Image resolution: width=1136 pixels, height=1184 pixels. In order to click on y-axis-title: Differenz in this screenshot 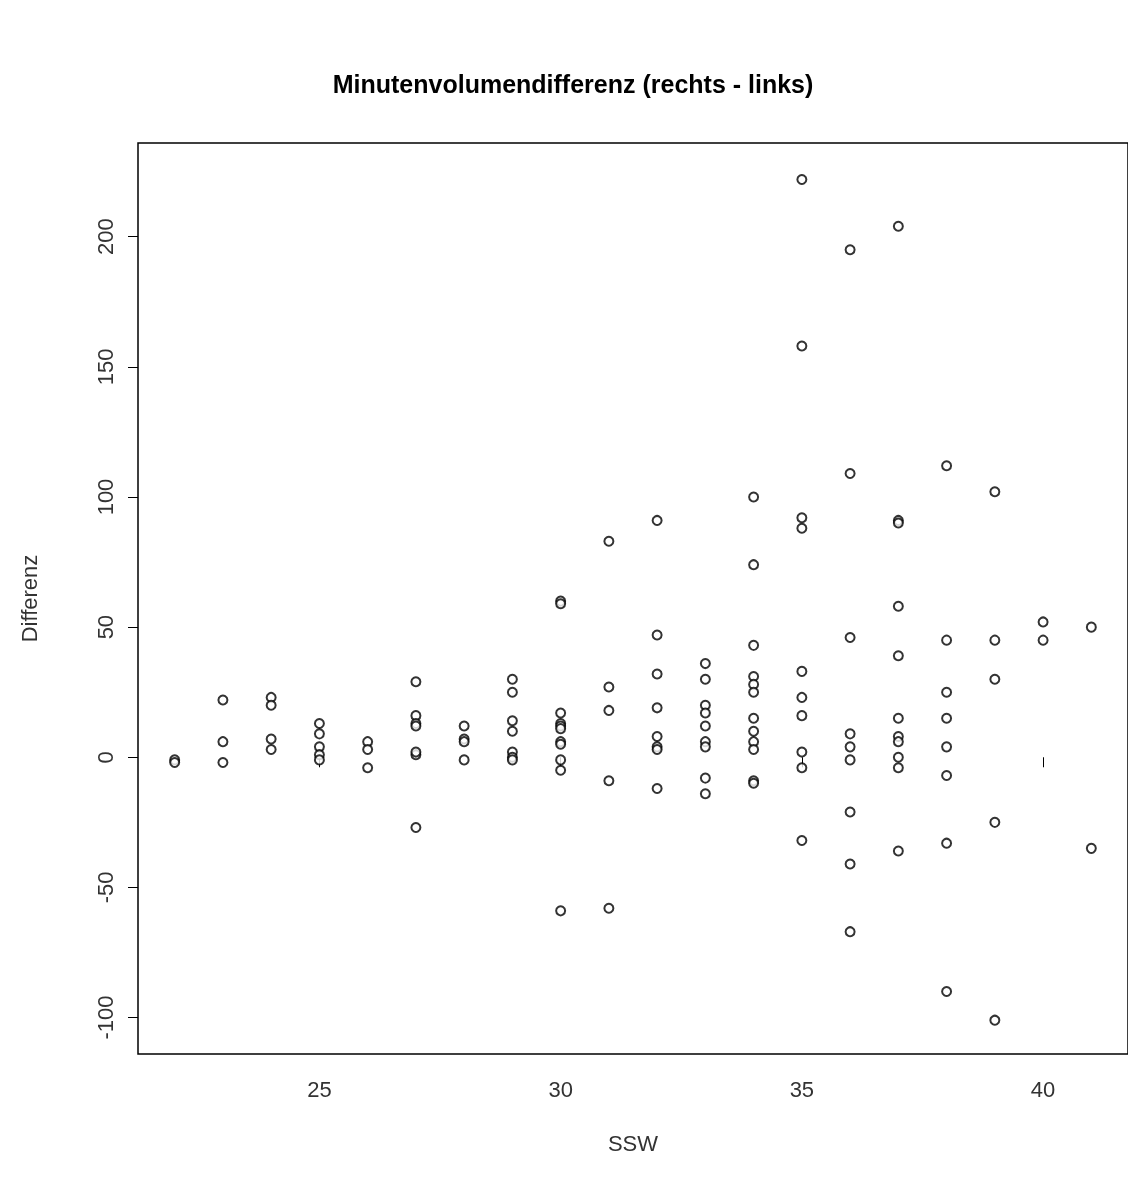, I will do `click(29, 598)`.